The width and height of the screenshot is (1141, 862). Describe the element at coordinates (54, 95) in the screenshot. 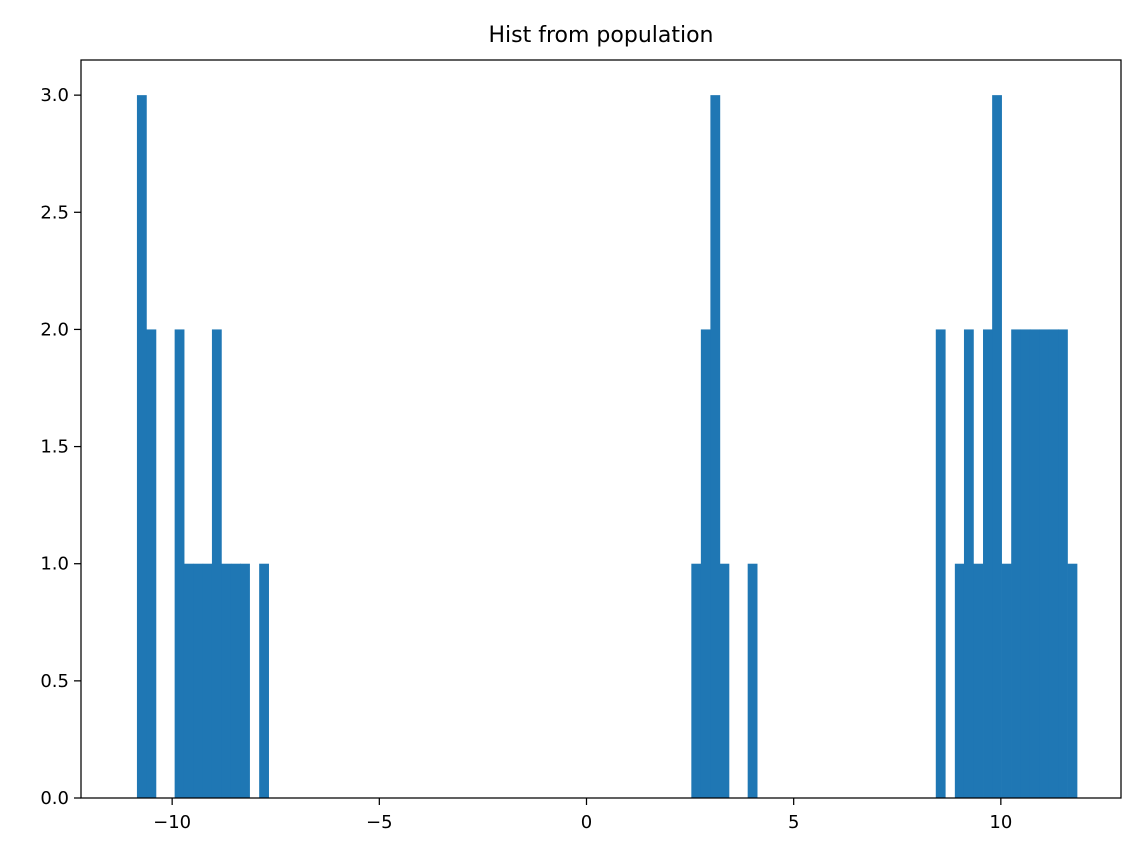

I see `y-tick-label: 3.0` at that location.